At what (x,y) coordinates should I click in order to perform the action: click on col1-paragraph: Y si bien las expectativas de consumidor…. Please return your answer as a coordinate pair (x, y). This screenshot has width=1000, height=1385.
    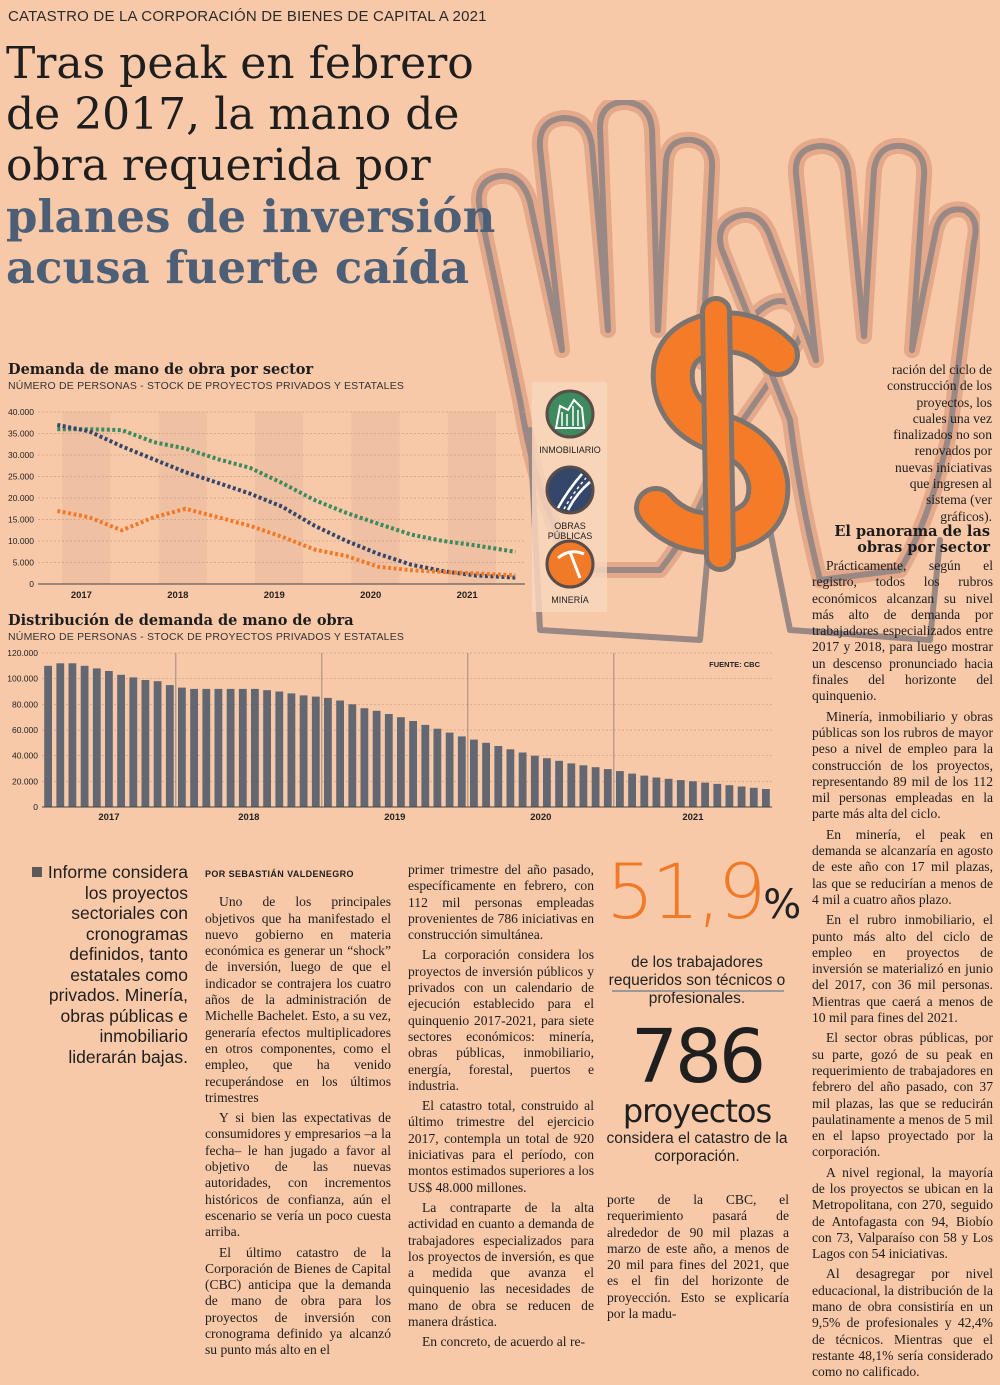
    Looking at the image, I should click on (298, 1175).